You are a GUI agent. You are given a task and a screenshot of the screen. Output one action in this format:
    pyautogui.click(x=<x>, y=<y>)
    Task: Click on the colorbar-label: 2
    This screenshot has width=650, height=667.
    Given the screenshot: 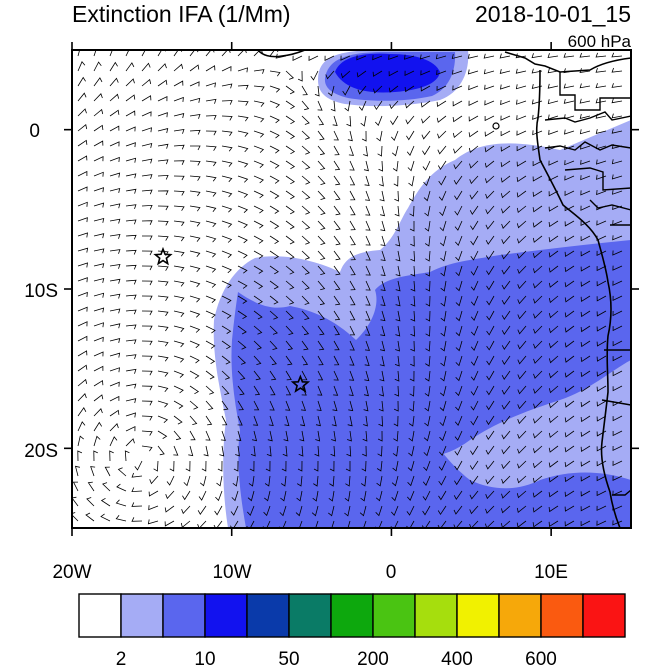 What is the action you would take?
    pyautogui.click(x=121, y=658)
    